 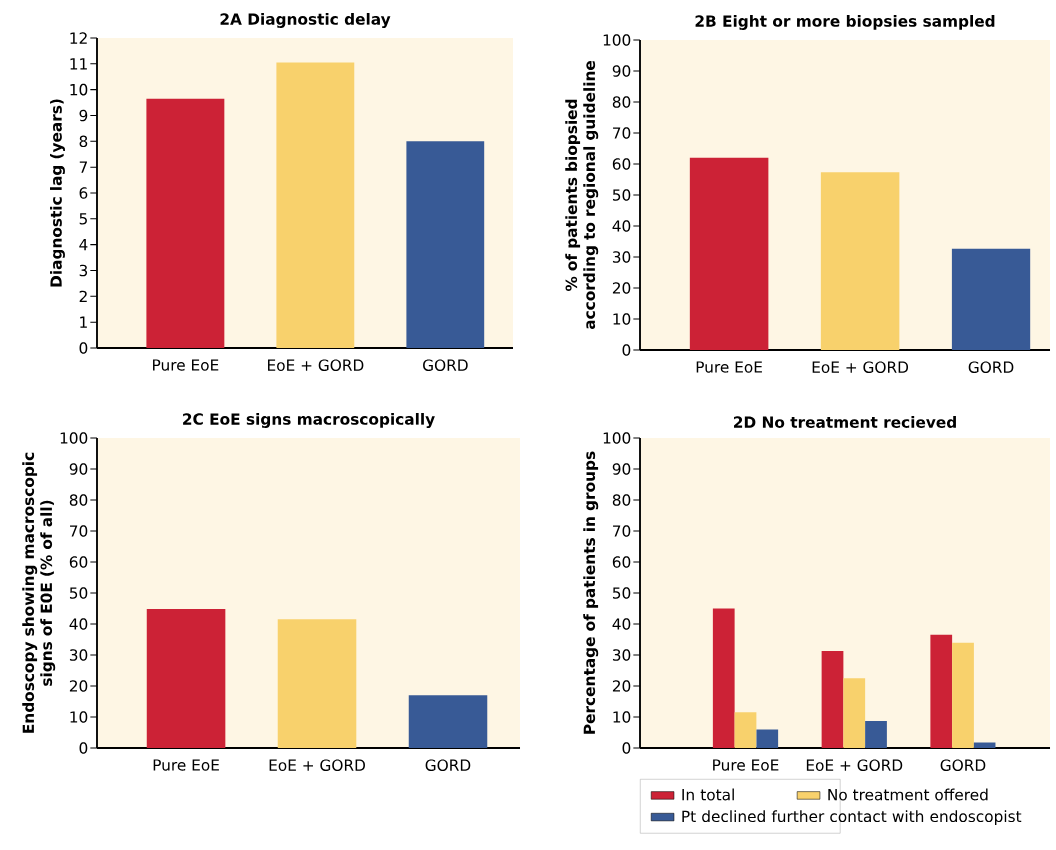 I want to click on y-tick-label: 9, so click(x=83, y=115).